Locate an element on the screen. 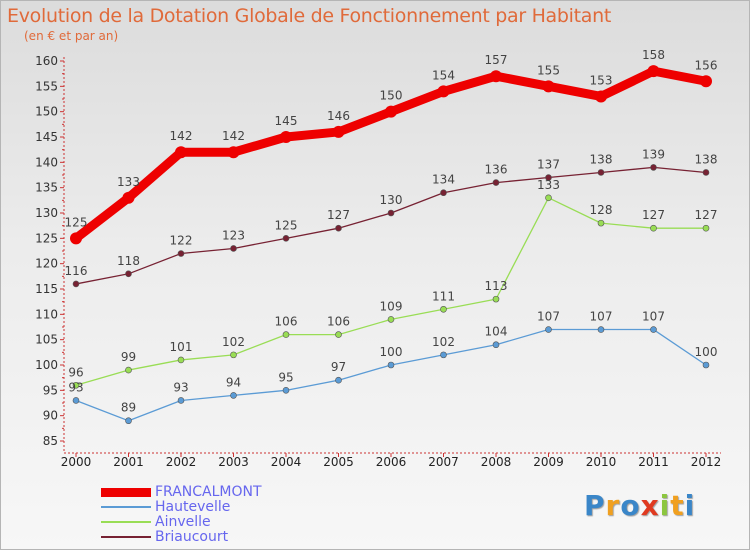 Image resolution: width=750 pixels, height=550 pixels. data-label-hautevelle: 93 is located at coordinates (75, 387).